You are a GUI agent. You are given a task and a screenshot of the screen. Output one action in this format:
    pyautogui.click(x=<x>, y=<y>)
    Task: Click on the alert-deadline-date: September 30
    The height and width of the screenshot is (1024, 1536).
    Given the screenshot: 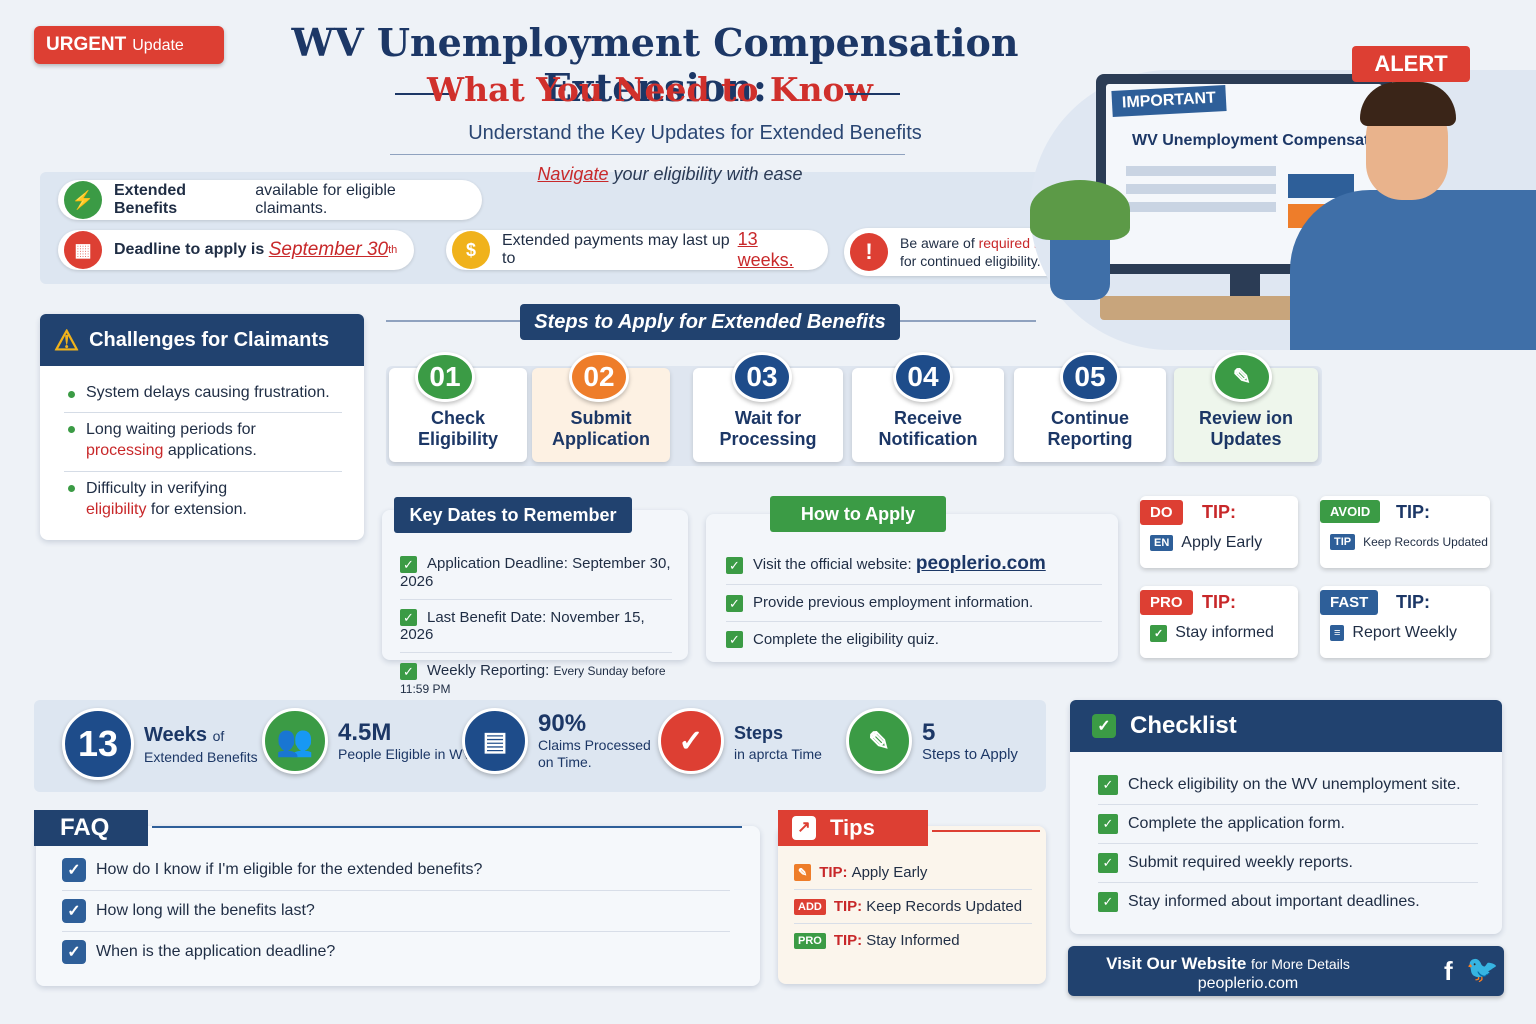 What is the action you would take?
    pyautogui.click(x=328, y=249)
    